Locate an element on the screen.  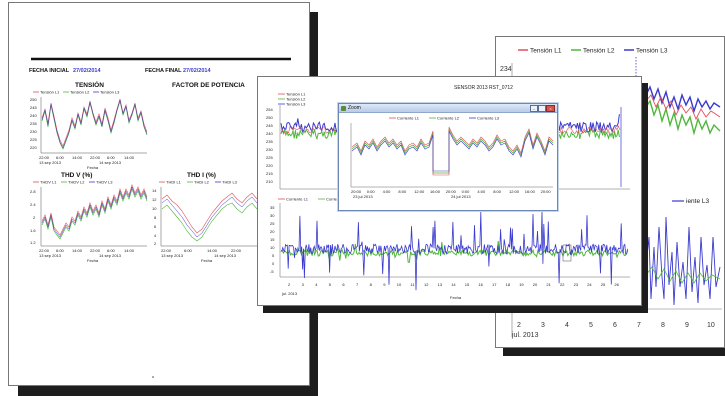
tension-series-l2 is located at coordinates (94, 125).